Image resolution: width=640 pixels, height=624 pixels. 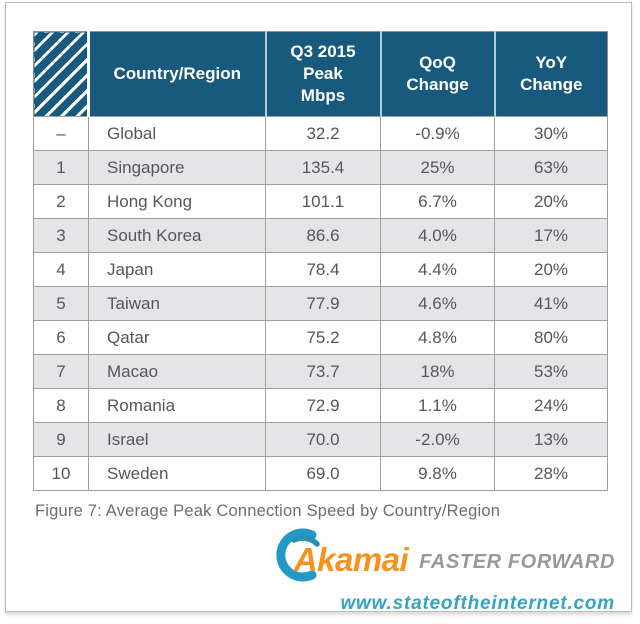 I want to click on cell-rank: 4, so click(x=61, y=269).